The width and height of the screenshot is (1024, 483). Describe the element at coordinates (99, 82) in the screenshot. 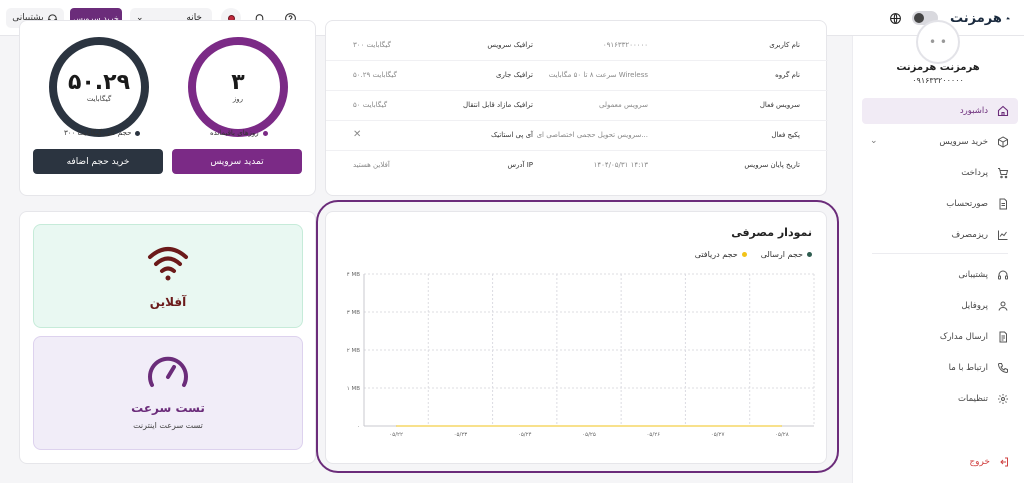

I see `data-remaining-value: ۵۰.۲۹` at that location.